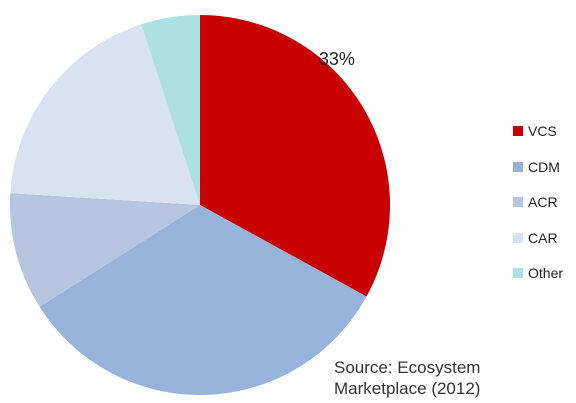 This screenshot has width=576, height=403. Describe the element at coordinates (449, 378) in the screenshot. I see `source-note: Source: Ecosystem Marketplace (2012)` at that location.